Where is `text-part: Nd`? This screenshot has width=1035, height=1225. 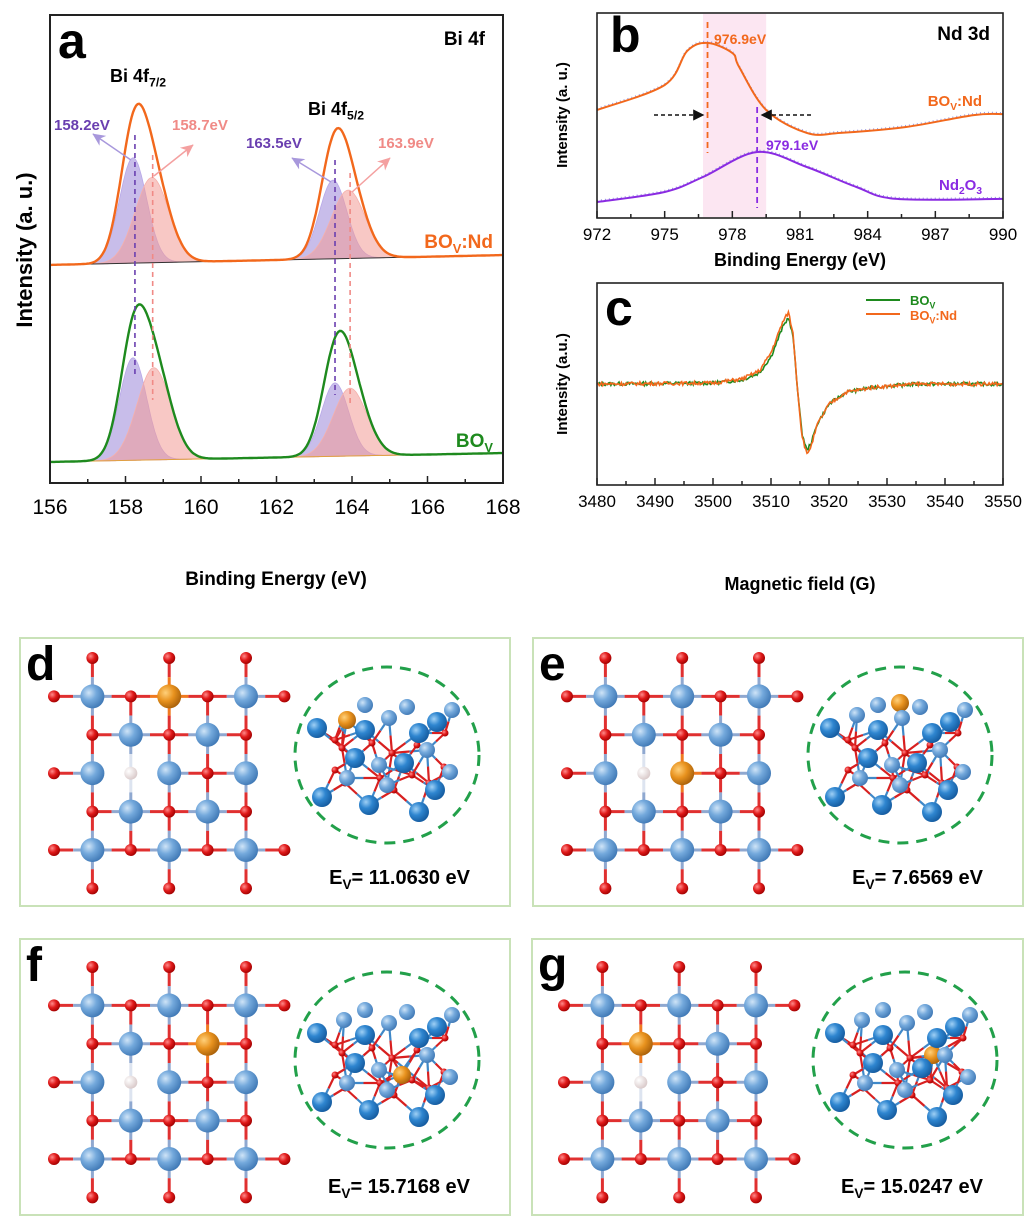 text-part: Nd is located at coordinates (949, 185).